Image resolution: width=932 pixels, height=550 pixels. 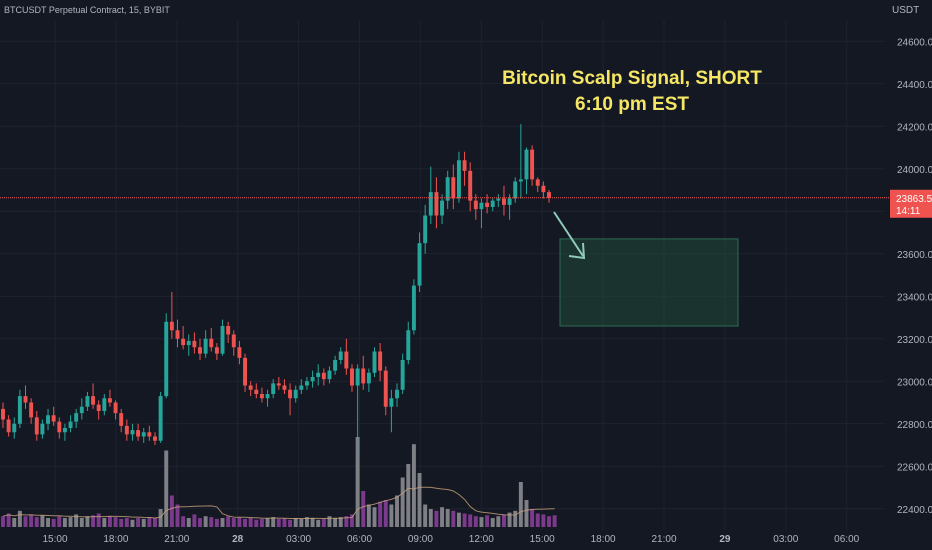 I want to click on y-tick-label: 23600.0, so click(x=914, y=255).